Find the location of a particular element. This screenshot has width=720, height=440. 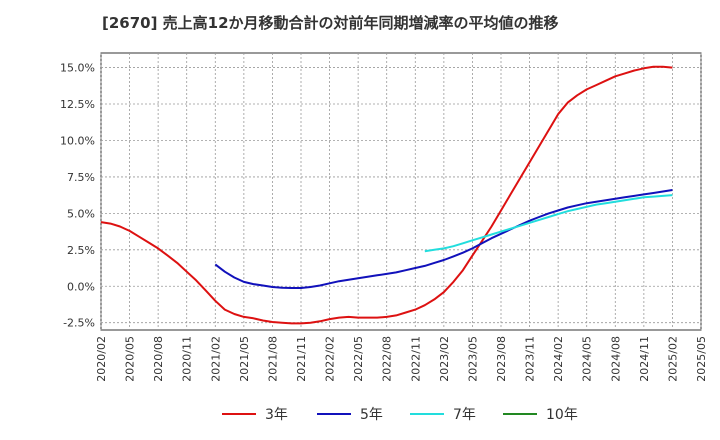

y-tick-label: -2.5% is located at coordinates (79, 323).